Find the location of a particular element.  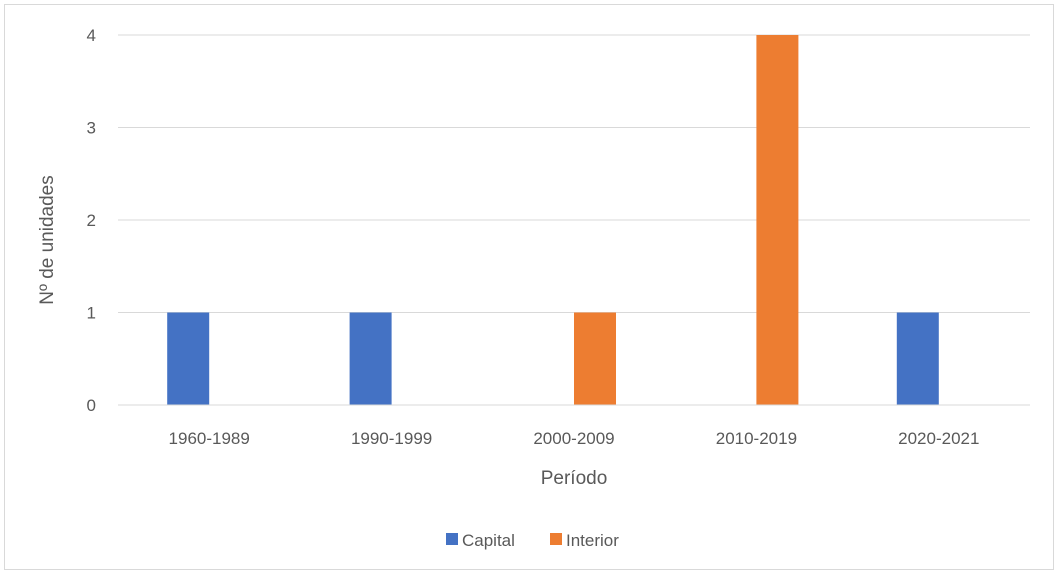

y-axis-title: Nº de unidades is located at coordinates (47, 239).